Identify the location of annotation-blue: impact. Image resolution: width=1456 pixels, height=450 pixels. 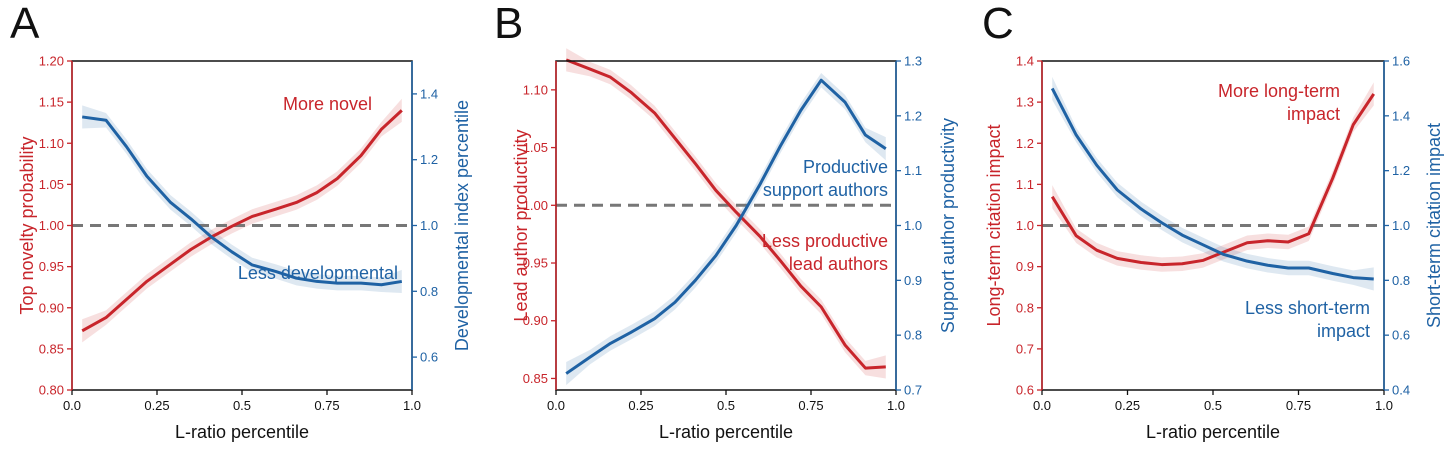
(1343, 331).